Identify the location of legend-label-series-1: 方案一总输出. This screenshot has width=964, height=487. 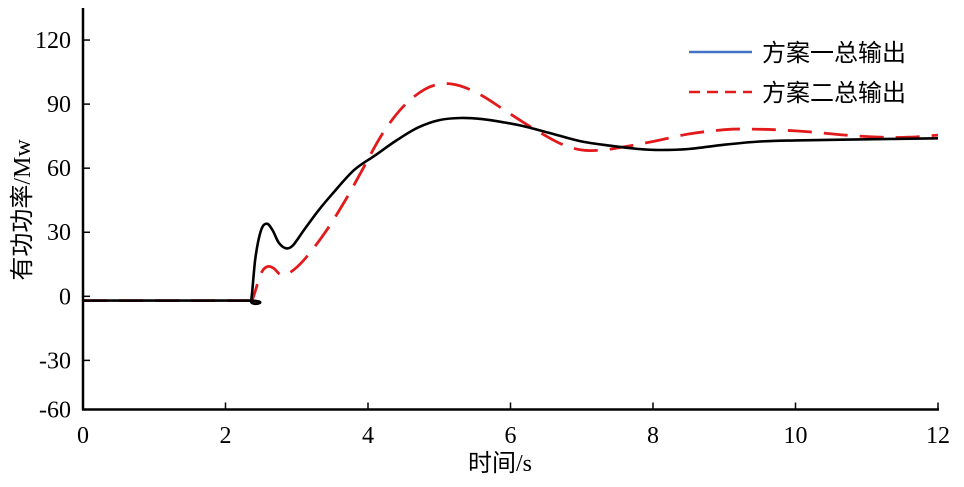
(834, 53).